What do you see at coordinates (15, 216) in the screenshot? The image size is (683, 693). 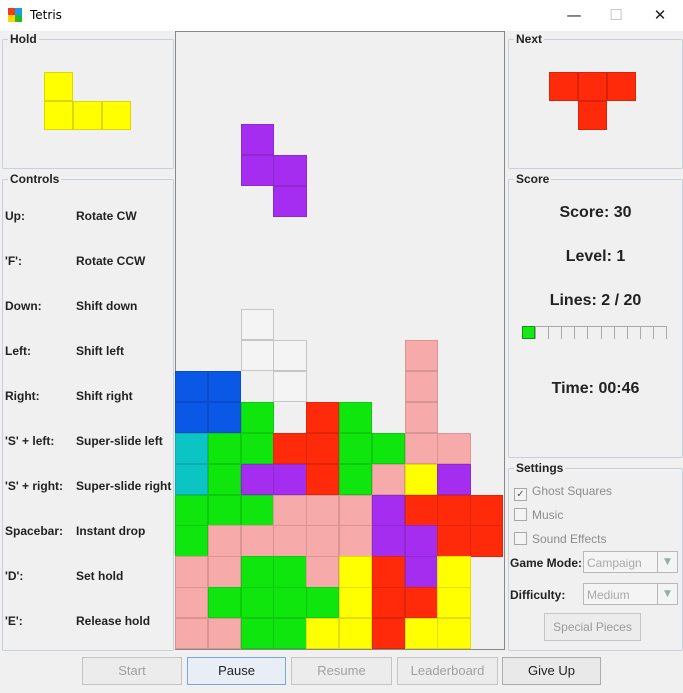 I see `control-key: Up:` at bounding box center [15, 216].